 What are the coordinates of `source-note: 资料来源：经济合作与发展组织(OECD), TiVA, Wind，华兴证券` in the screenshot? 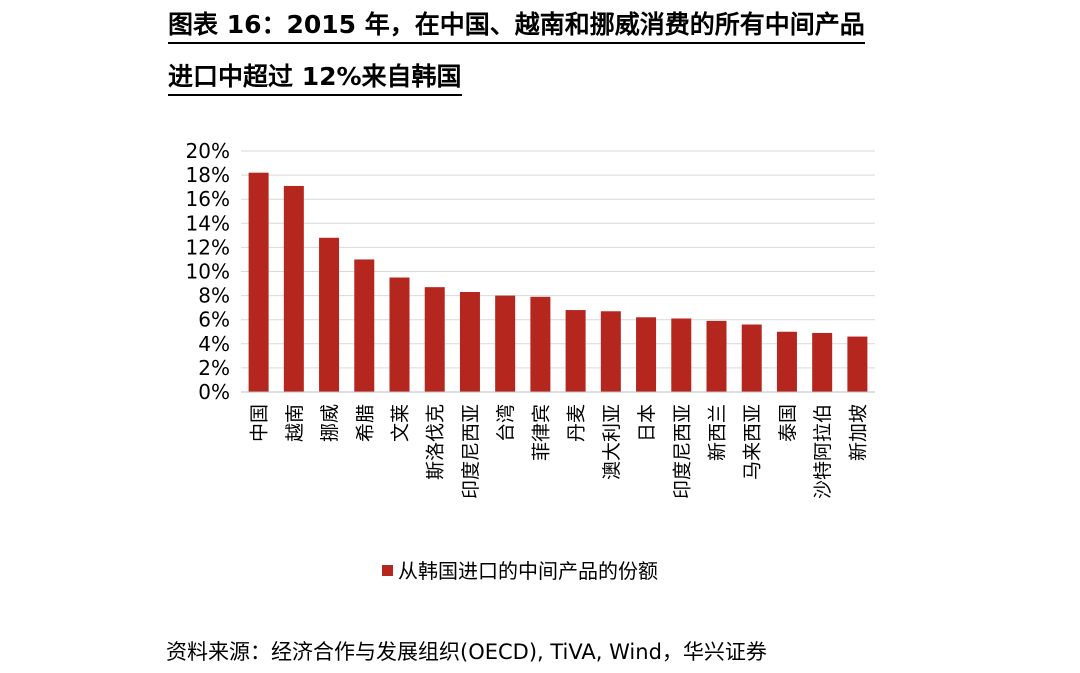 It's located at (466, 652).